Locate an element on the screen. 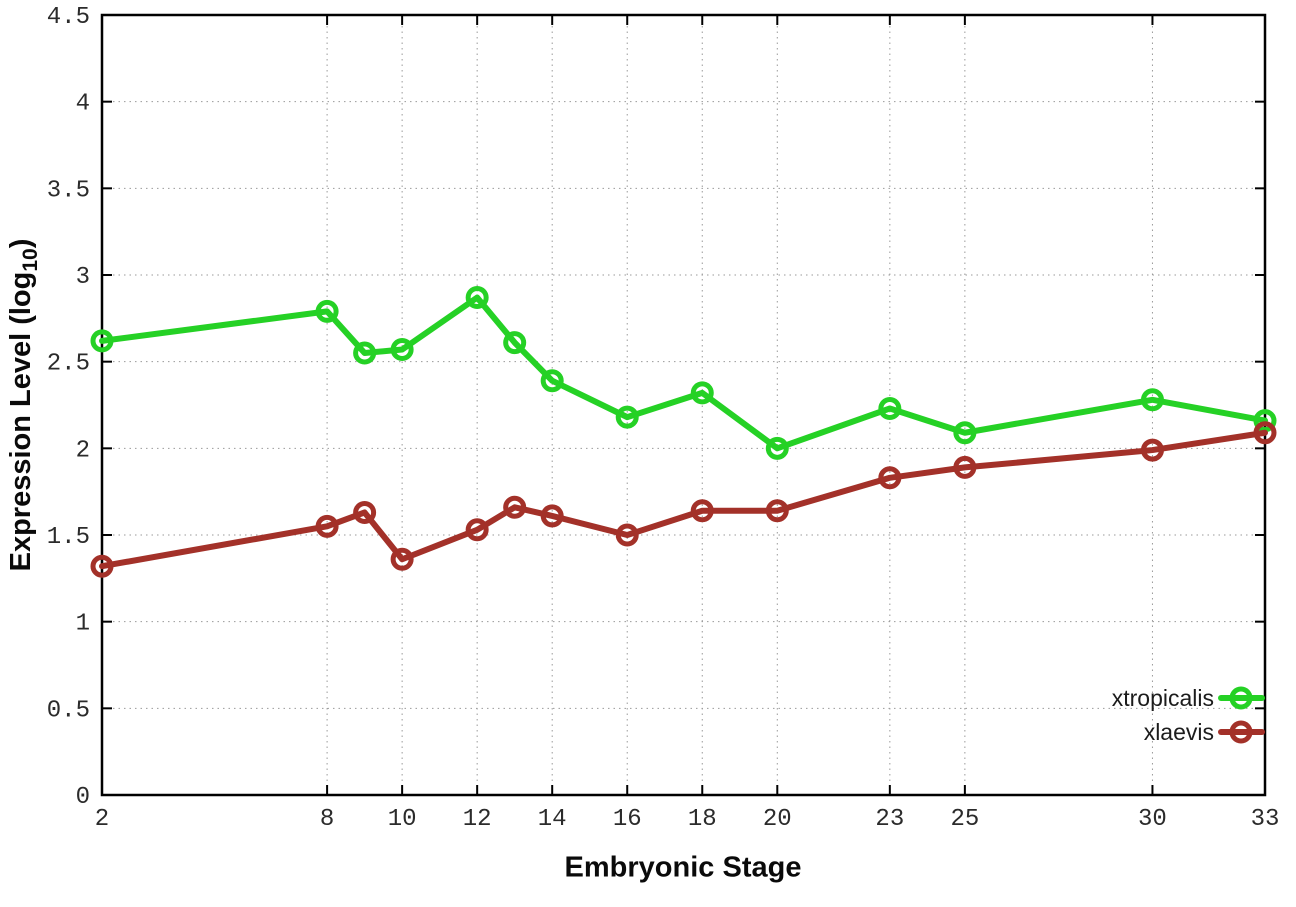  x-tick-label: 33 is located at coordinates (1265, 819).